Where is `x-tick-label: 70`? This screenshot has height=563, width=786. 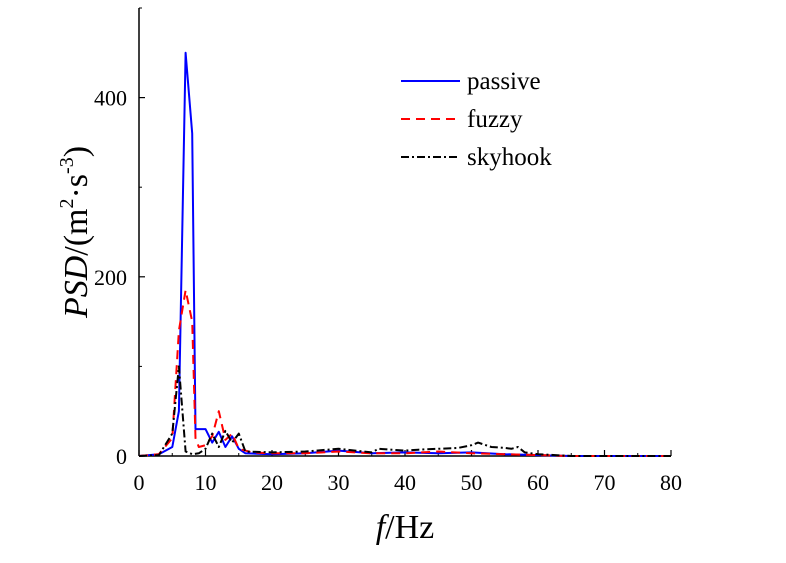
x-tick-label: 70 is located at coordinates (605, 482).